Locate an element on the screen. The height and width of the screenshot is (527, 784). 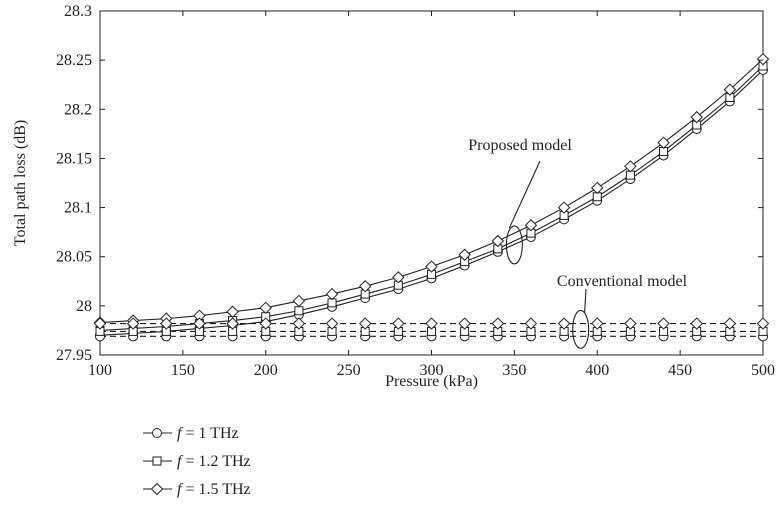
y-tick-label: 28.3 is located at coordinates (78, 11).